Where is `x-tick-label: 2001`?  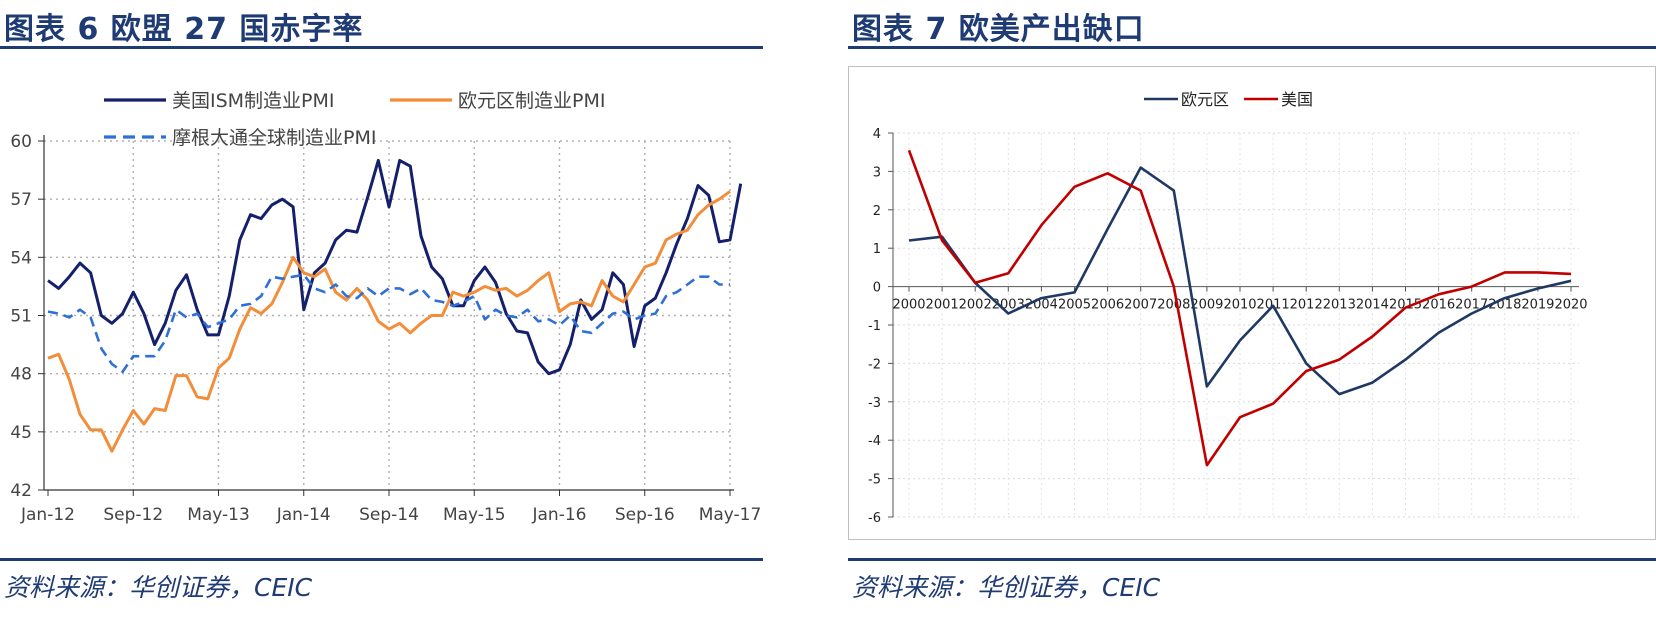
x-tick-label: 2001 is located at coordinates (942, 305).